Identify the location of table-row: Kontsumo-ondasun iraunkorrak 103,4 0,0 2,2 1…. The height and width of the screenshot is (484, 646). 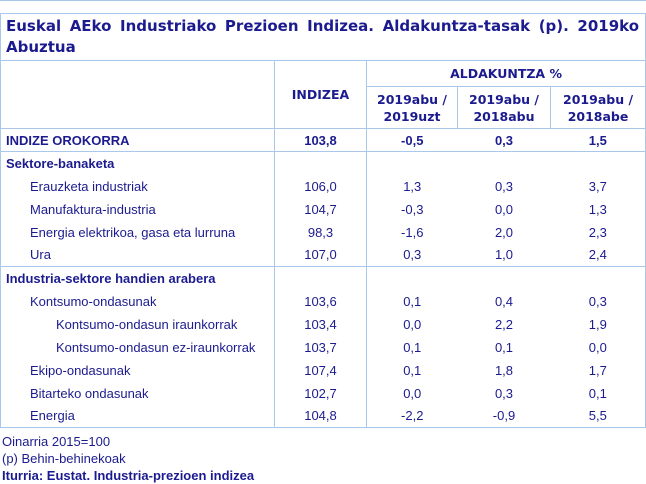
(323, 324).